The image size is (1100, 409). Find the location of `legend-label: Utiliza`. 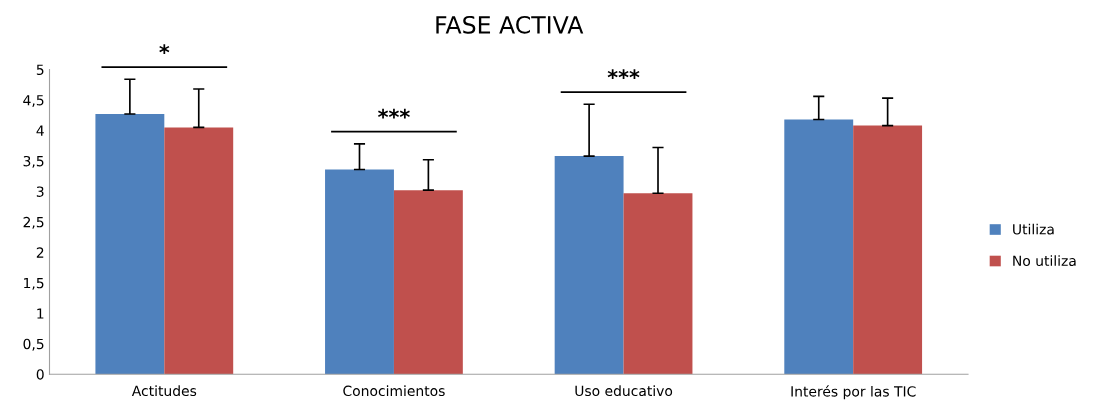

legend-label: Utiliza is located at coordinates (1033, 229).